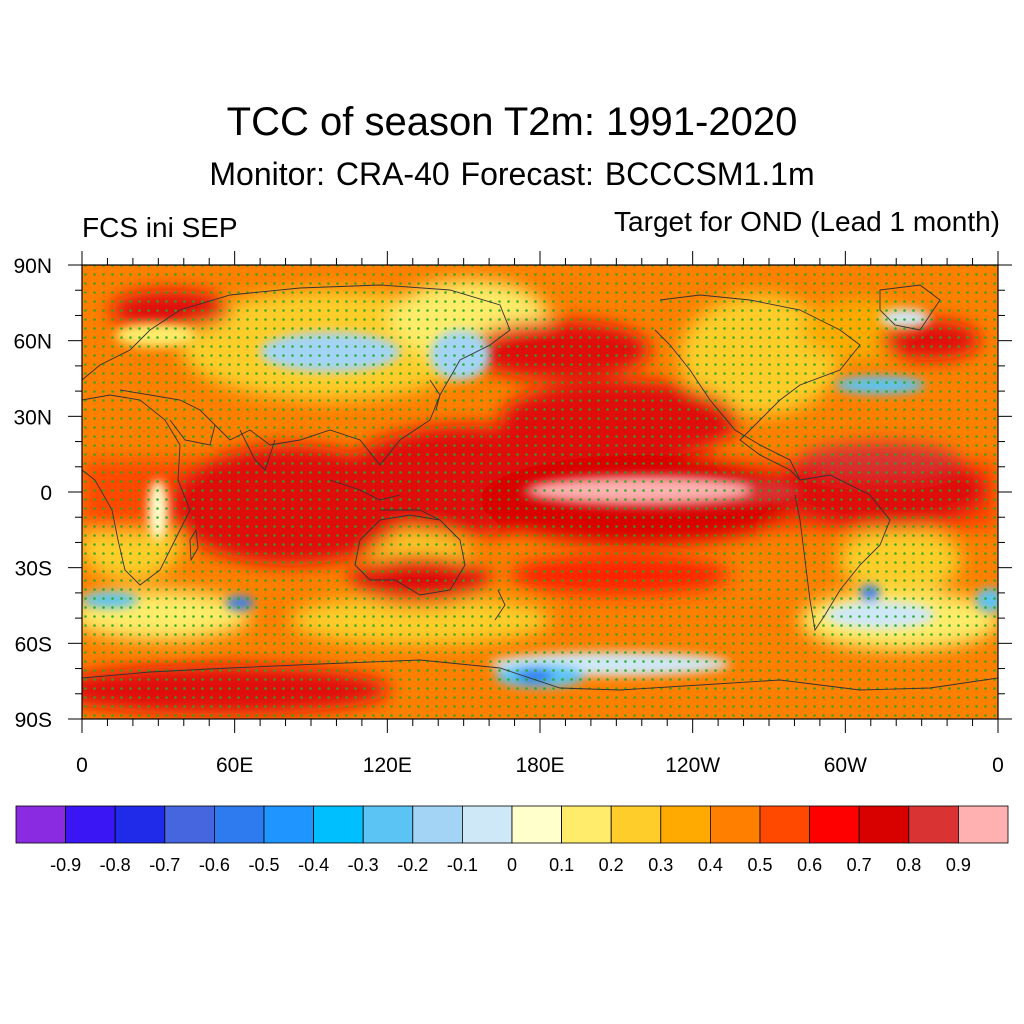 The height and width of the screenshot is (1024, 1024). What do you see at coordinates (33, 644) in the screenshot?
I see `lat-label-5: 60S` at bounding box center [33, 644].